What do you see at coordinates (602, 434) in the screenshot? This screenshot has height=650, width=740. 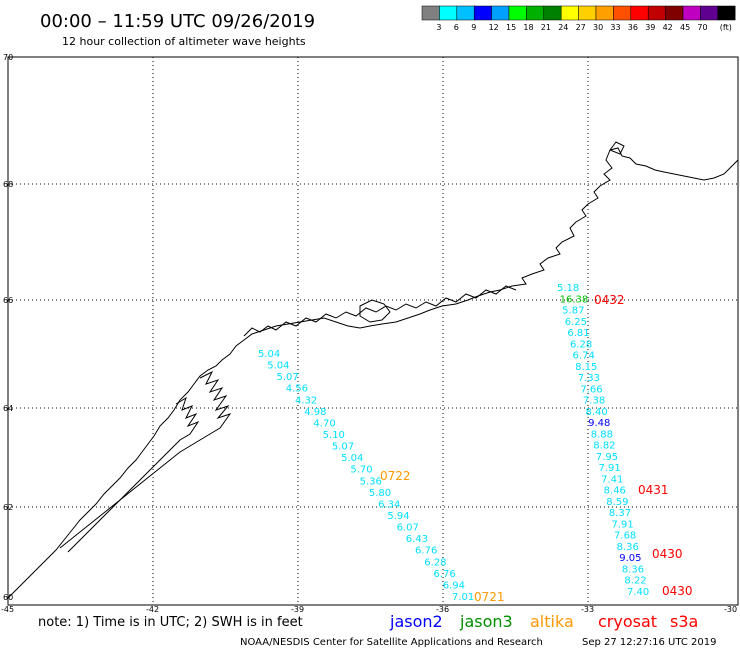 I see `swh-label: 8.88` at bounding box center [602, 434].